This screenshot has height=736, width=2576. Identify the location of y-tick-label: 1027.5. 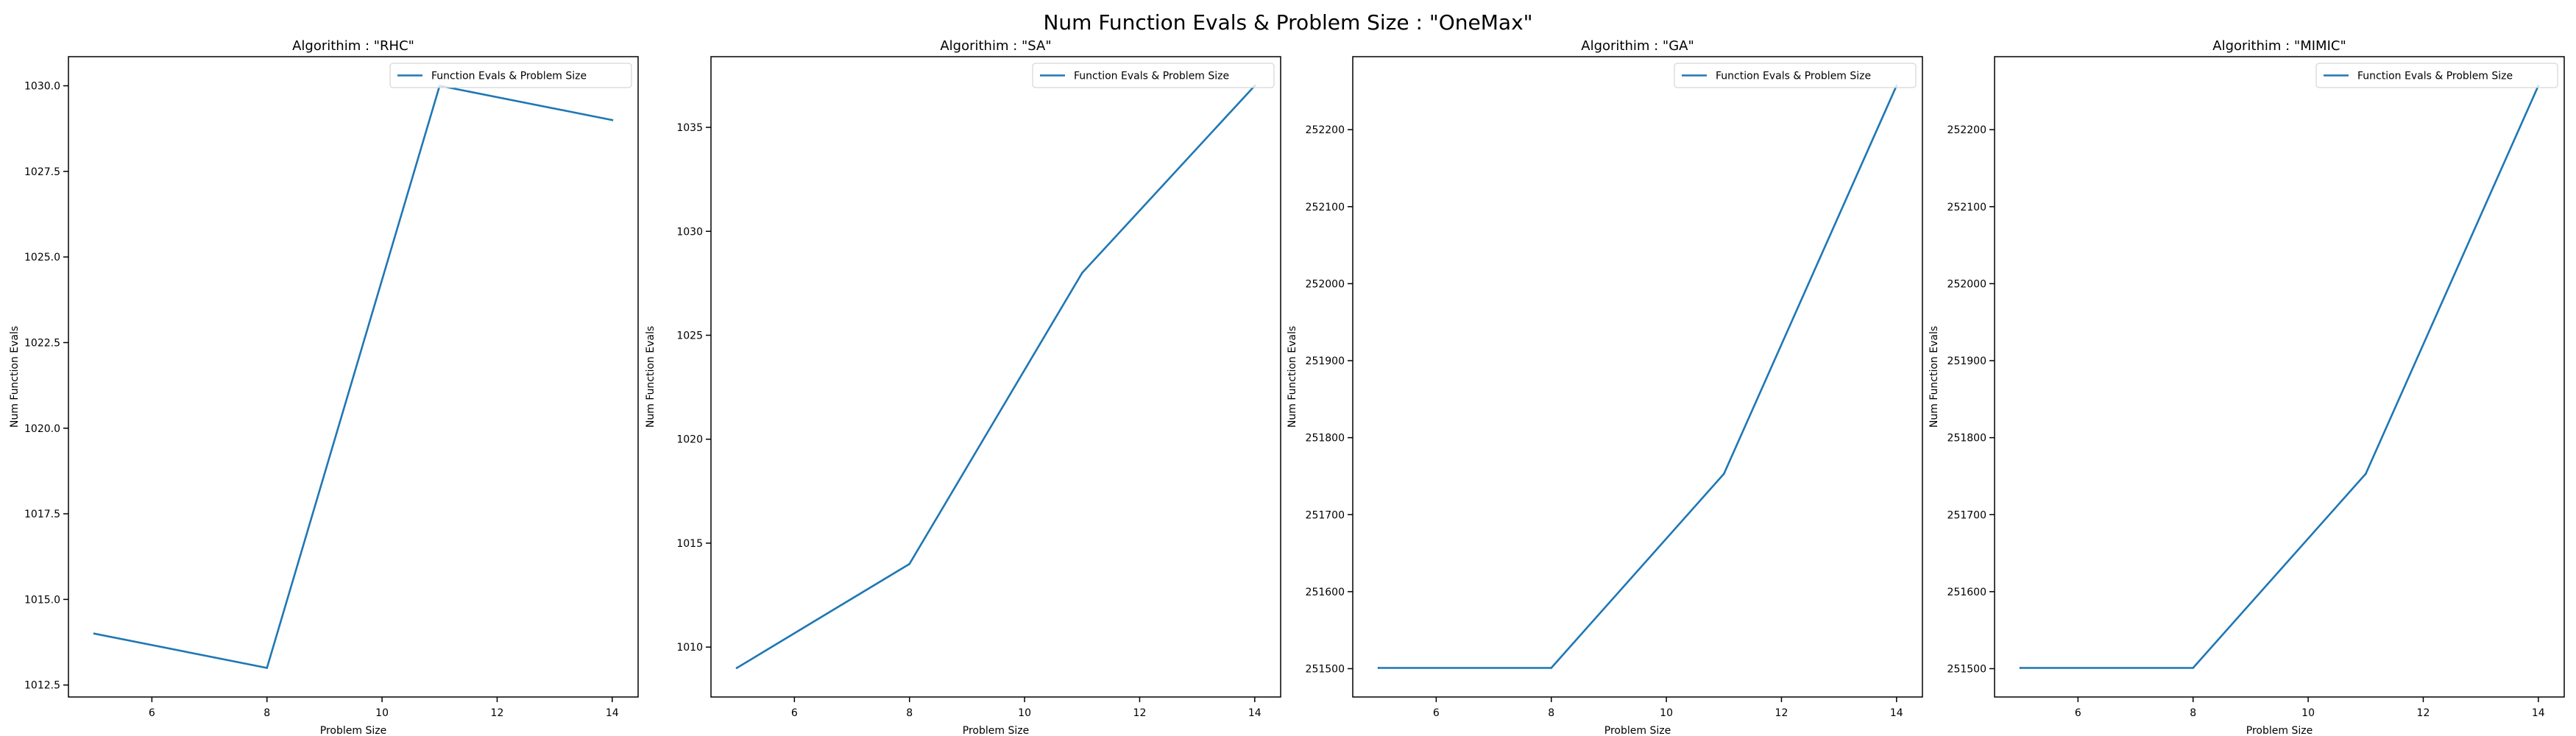
(42, 172).